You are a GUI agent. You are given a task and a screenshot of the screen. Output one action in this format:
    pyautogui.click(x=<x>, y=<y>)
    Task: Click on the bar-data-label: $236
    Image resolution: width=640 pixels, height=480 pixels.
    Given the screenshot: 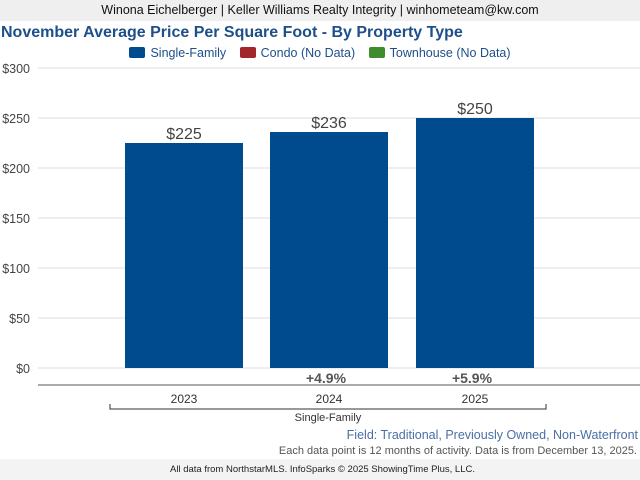 What is the action you would take?
    pyautogui.click(x=329, y=123)
    